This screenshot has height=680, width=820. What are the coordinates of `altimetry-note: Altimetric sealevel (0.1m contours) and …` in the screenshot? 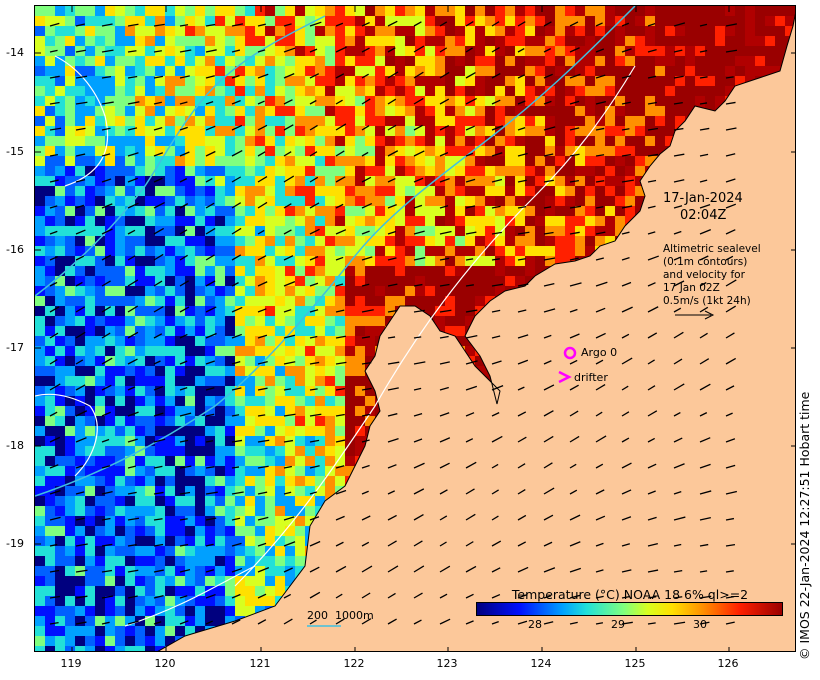 It's located at (712, 275).